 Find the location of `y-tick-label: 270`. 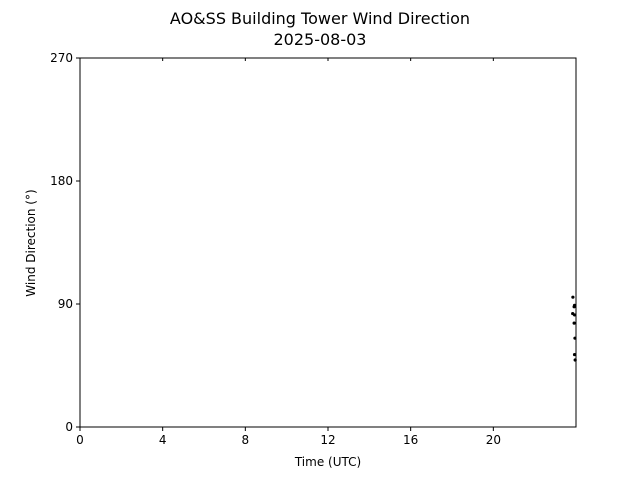

y-tick-label: 270 is located at coordinates (61, 58).